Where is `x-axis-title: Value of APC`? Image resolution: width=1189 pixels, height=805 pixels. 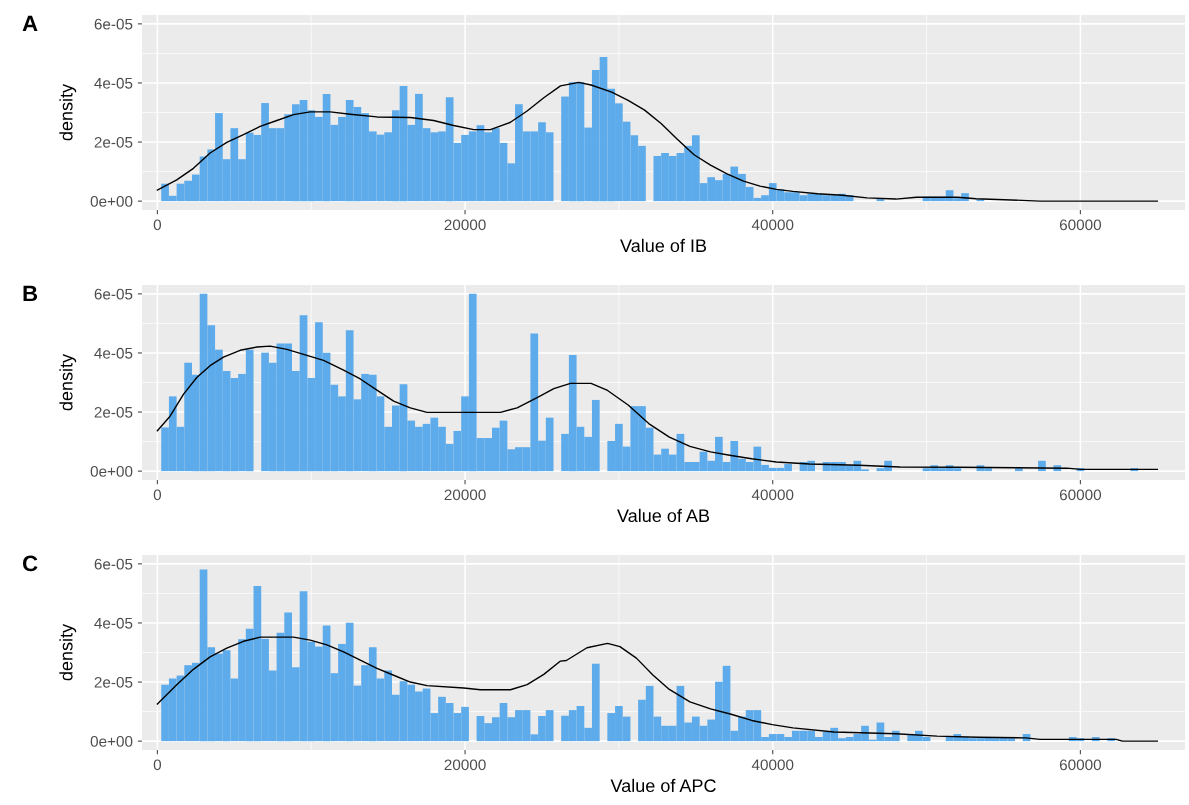 x-axis-title: Value of APC is located at coordinates (663, 785).